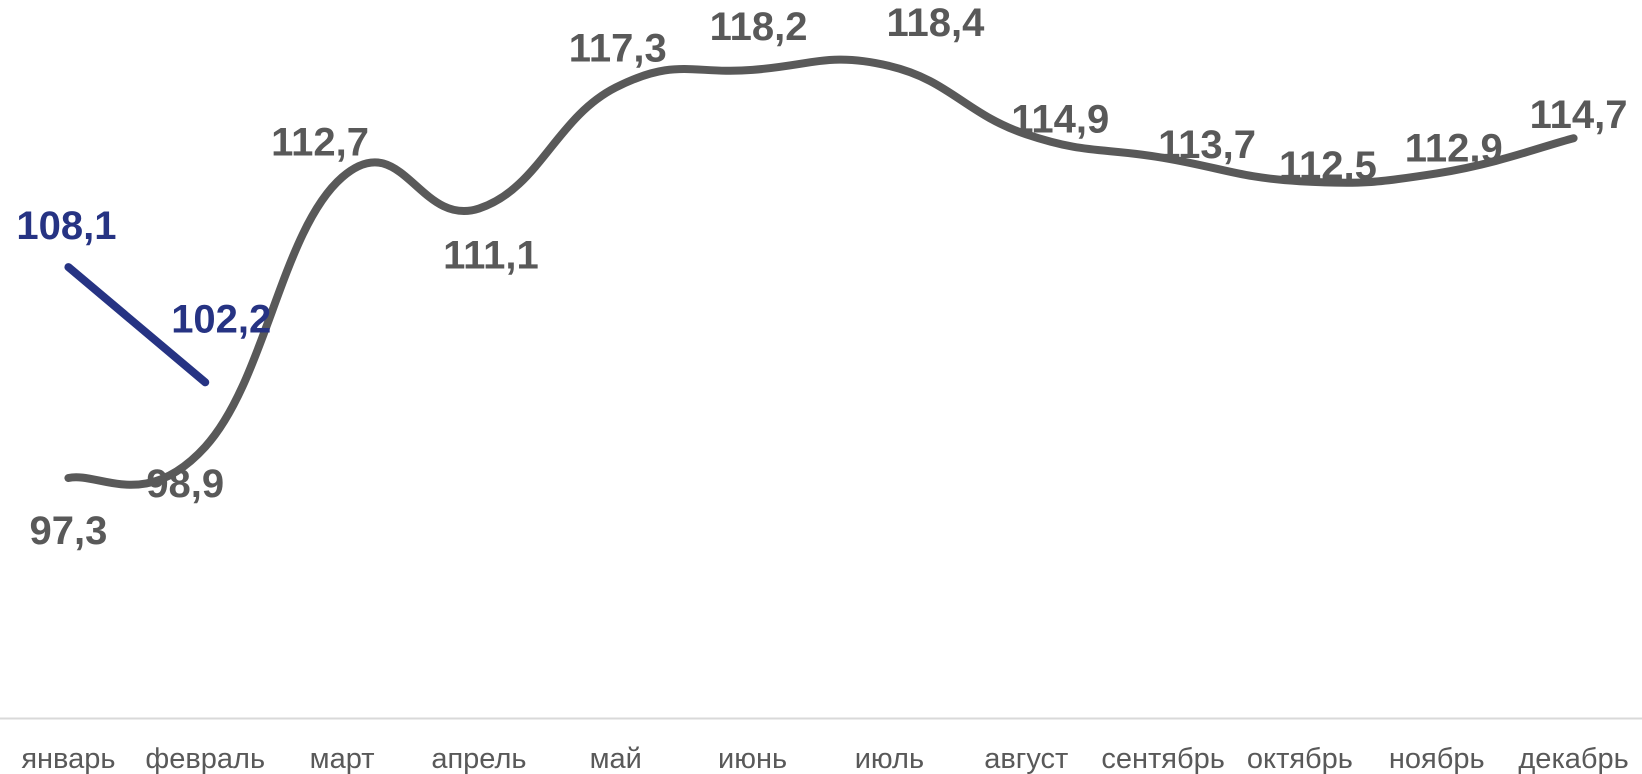 The width and height of the screenshot is (1642, 774). I want to click on x-tick-label: июль, so click(889, 758).